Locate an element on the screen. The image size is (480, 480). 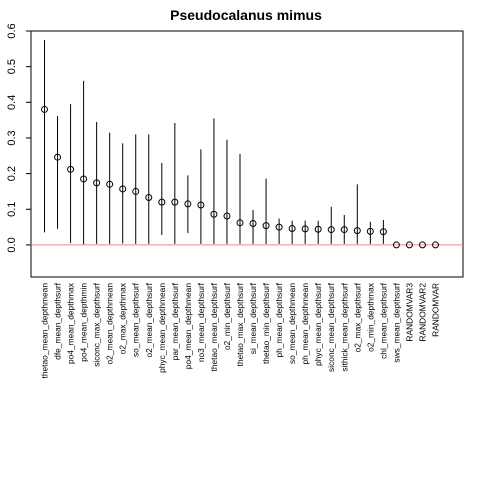
y-tick-label: 0.5 is located at coordinates (12, 66).